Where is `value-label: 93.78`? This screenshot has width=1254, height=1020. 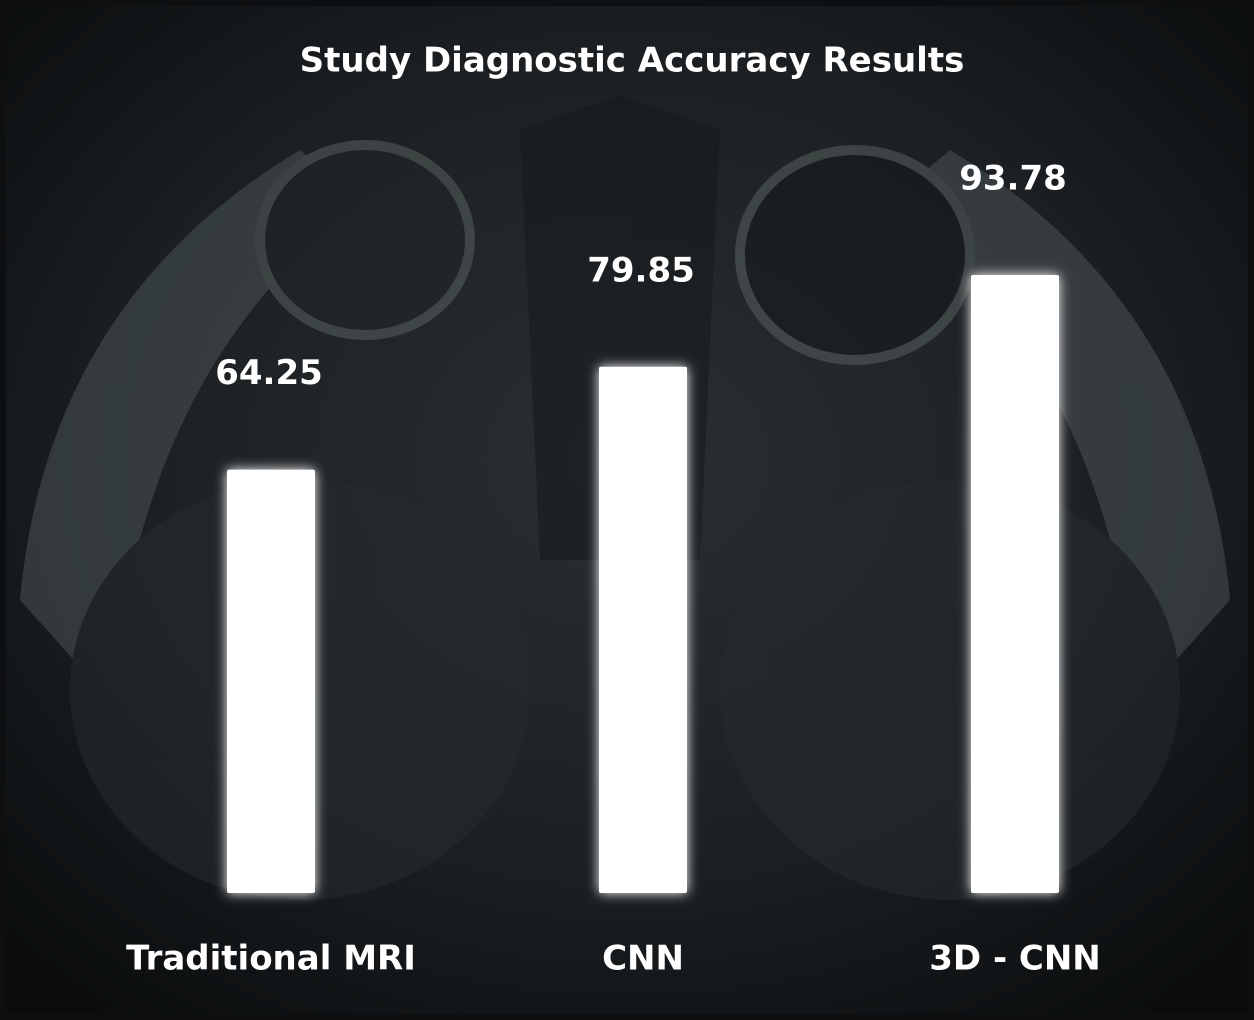
value-label: 93.78 is located at coordinates (1013, 178).